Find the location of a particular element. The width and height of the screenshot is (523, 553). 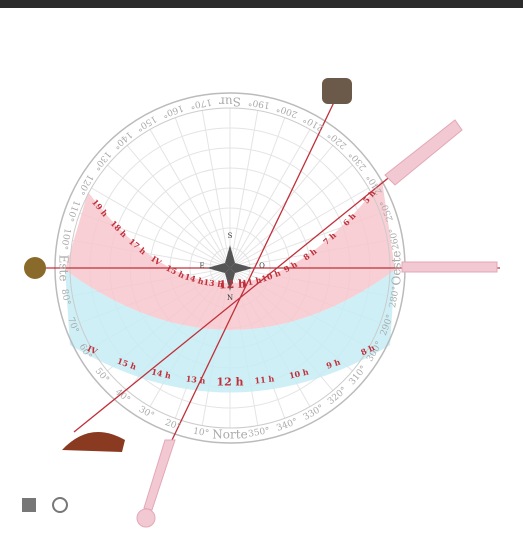

degree-label: 220° is located at coordinates (337, 140).